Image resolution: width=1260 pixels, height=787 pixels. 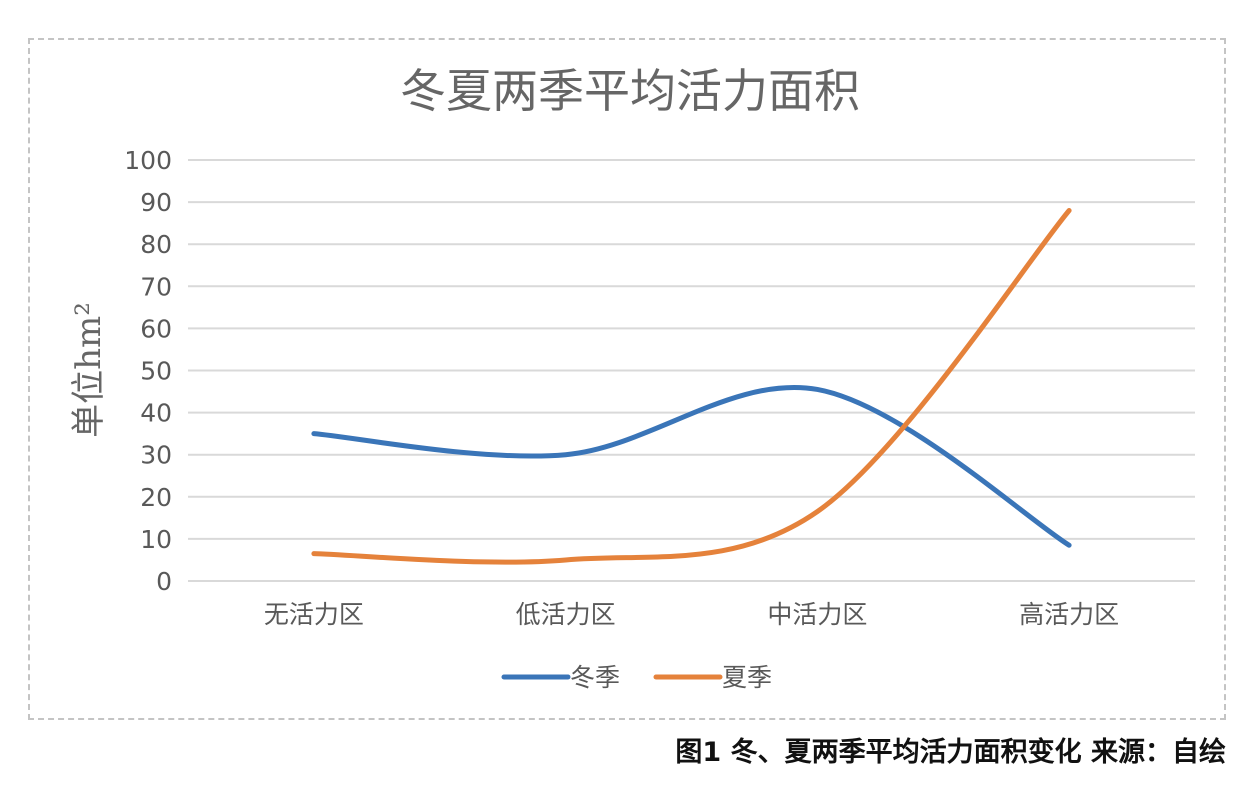 I want to click on x-tick-label: 高活力区, so click(x=1069, y=614).